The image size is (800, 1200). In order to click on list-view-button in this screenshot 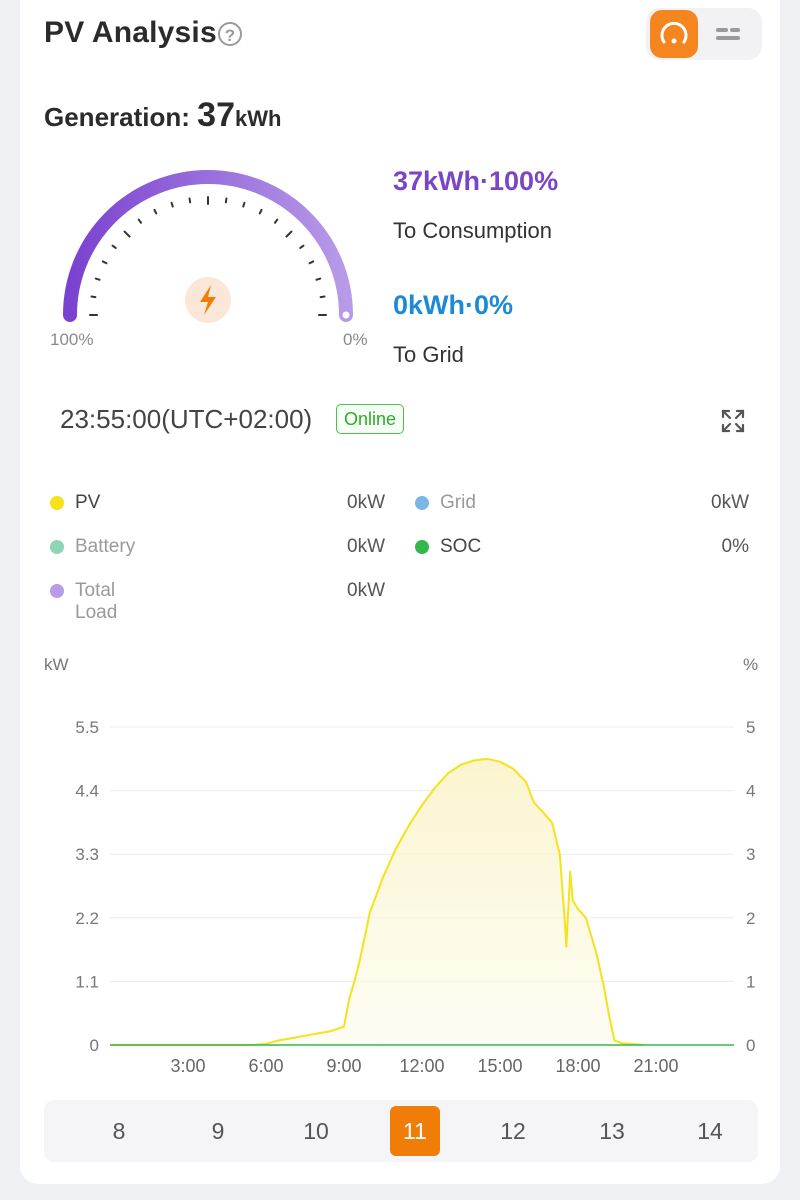, I will do `click(730, 35)`.